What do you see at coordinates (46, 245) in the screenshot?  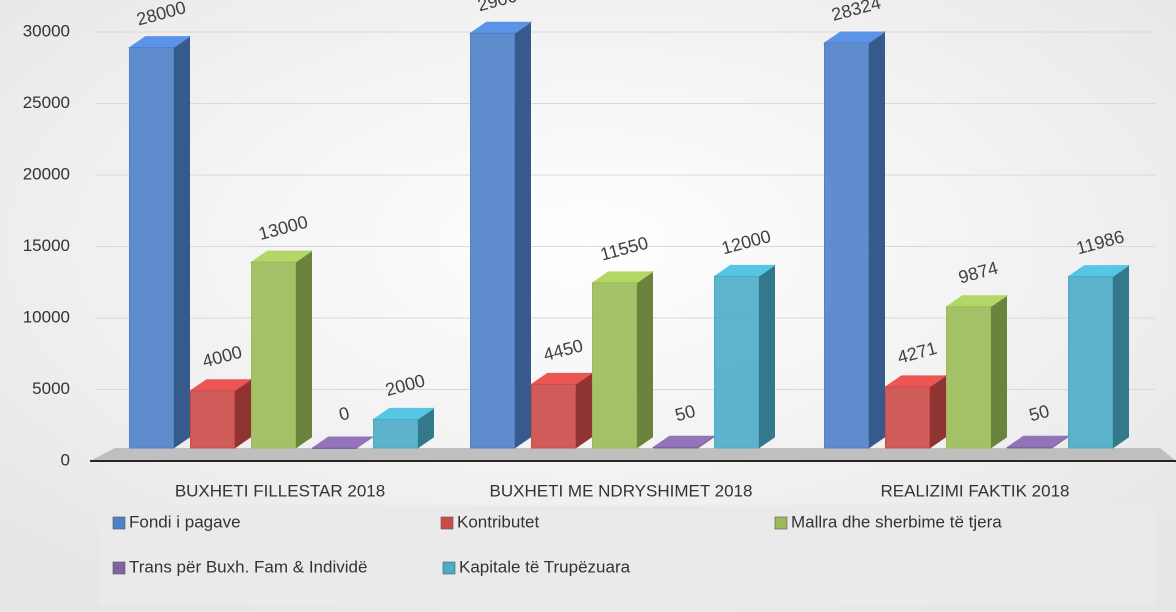 I see `y-tick-label: 15000` at bounding box center [46, 245].